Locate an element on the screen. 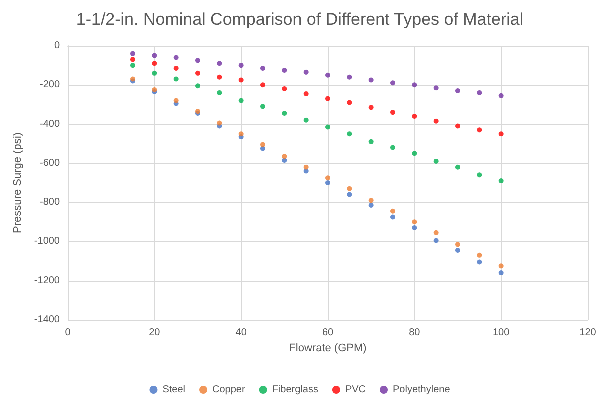 Image resolution: width=600 pixels, height=408 pixels. legend-label: Fiberglass is located at coordinates (295, 390).